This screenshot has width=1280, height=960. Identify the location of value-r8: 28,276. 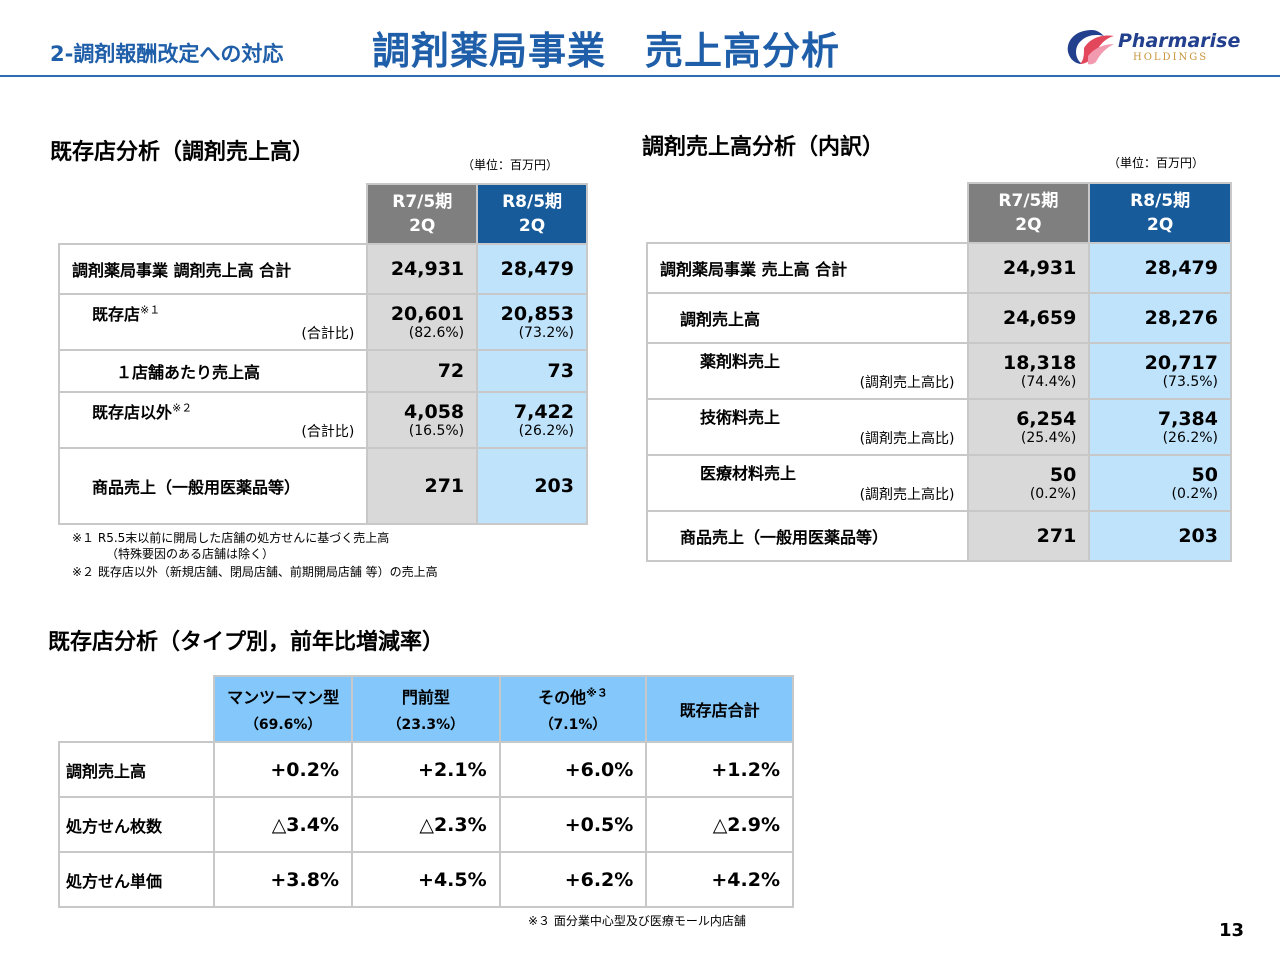
(1181, 318).